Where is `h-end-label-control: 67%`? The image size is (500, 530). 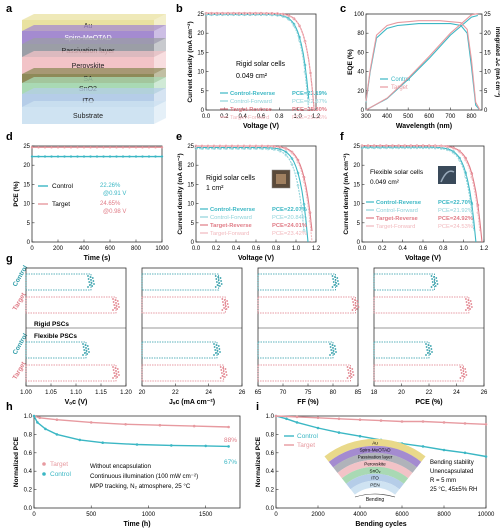
h-end-label-control: 67% is located at coordinates (230, 462).